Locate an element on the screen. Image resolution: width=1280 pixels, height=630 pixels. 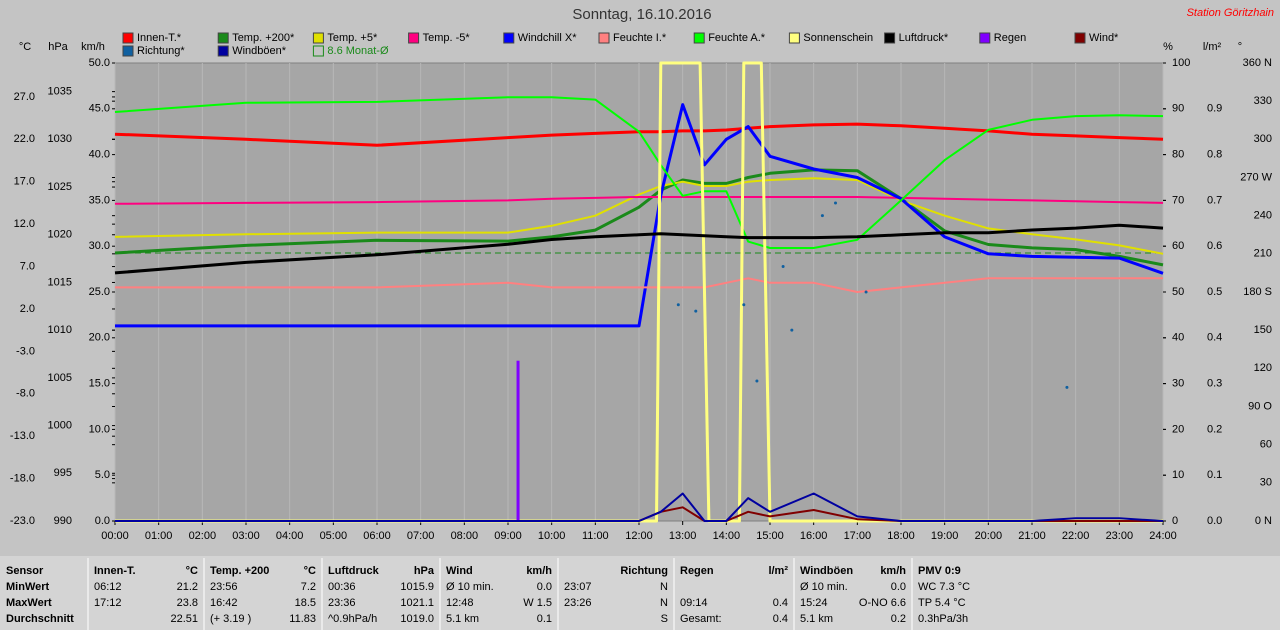
legend-label: Richtung* is located at coordinates (161, 51).